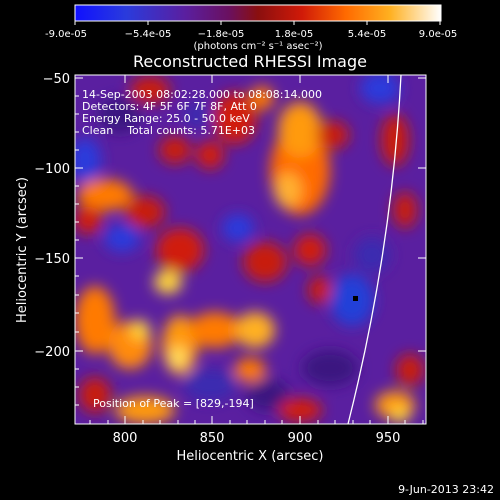 This screenshot has width=500, height=500. Describe the element at coordinates (212, 438) in the screenshot. I see `x-tick-label: 850` at that location.